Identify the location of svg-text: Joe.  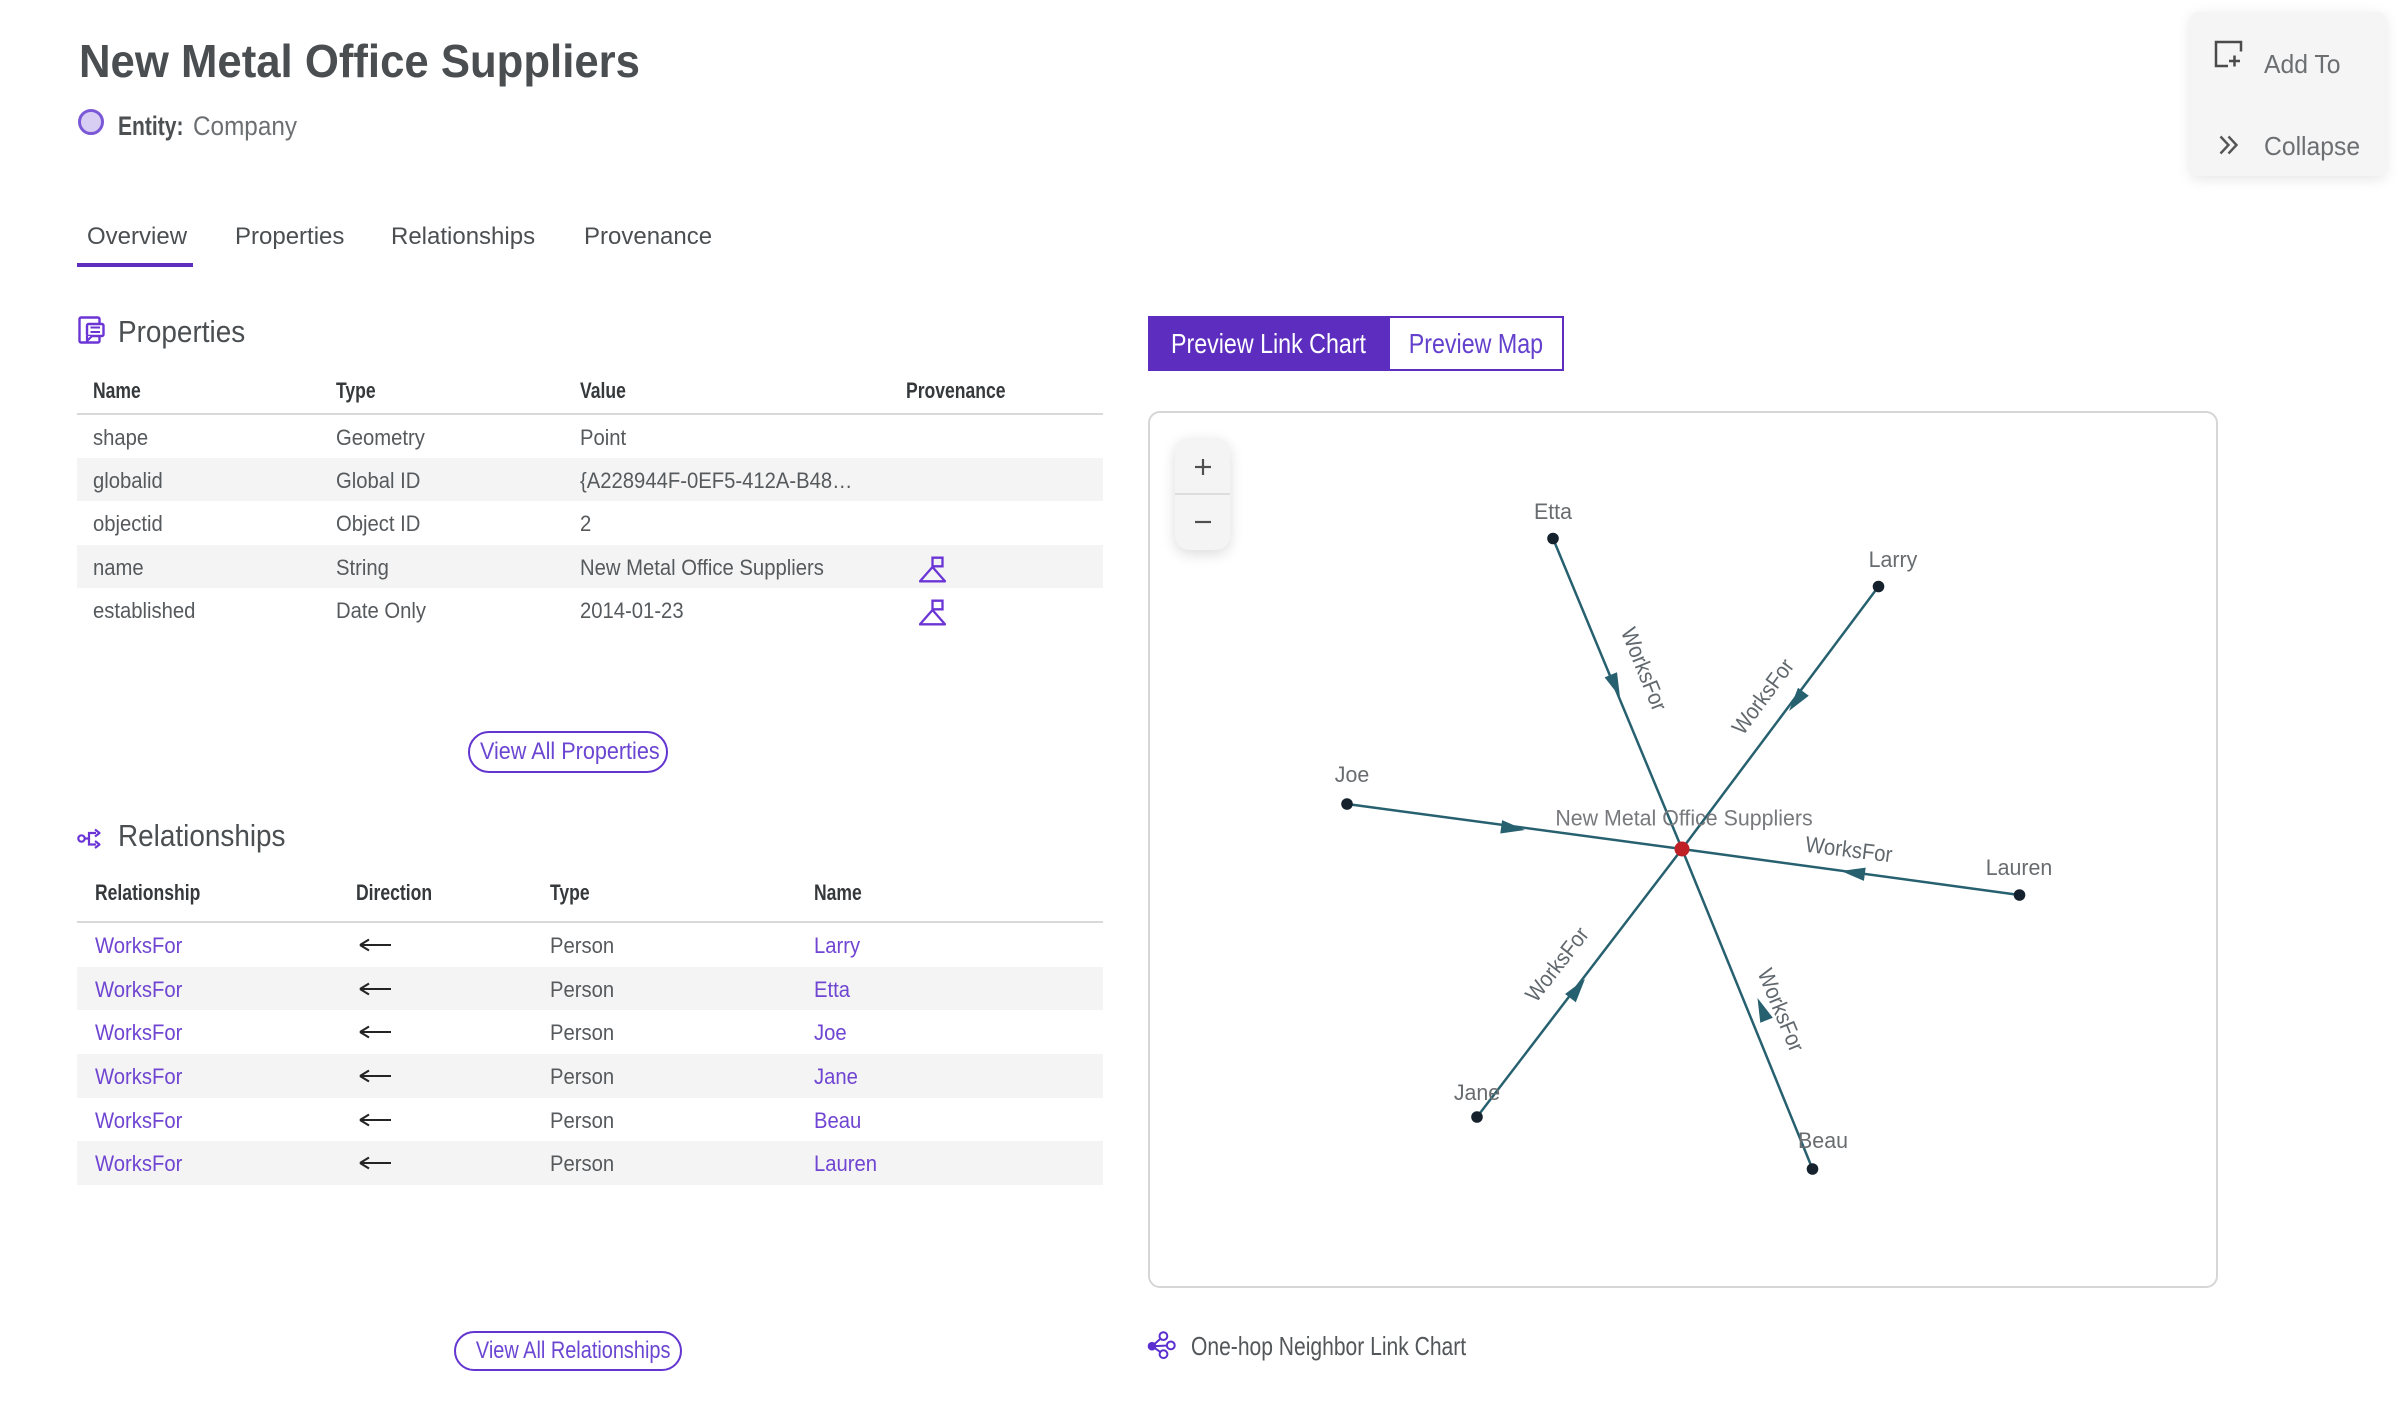
(1352, 774).